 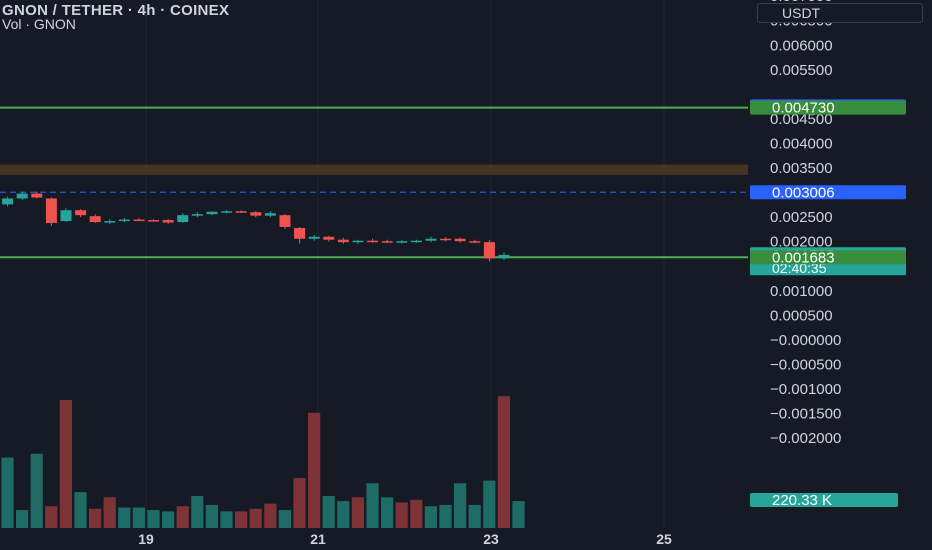 What do you see at coordinates (805, 340) in the screenshot?
I see `price-tick-12: −0.000000` at bounding box center [805, 340].